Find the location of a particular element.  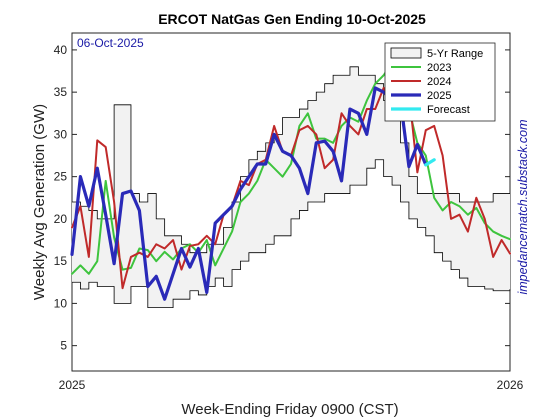

y-tick-label: 35 is located at coordinates (61, 92).